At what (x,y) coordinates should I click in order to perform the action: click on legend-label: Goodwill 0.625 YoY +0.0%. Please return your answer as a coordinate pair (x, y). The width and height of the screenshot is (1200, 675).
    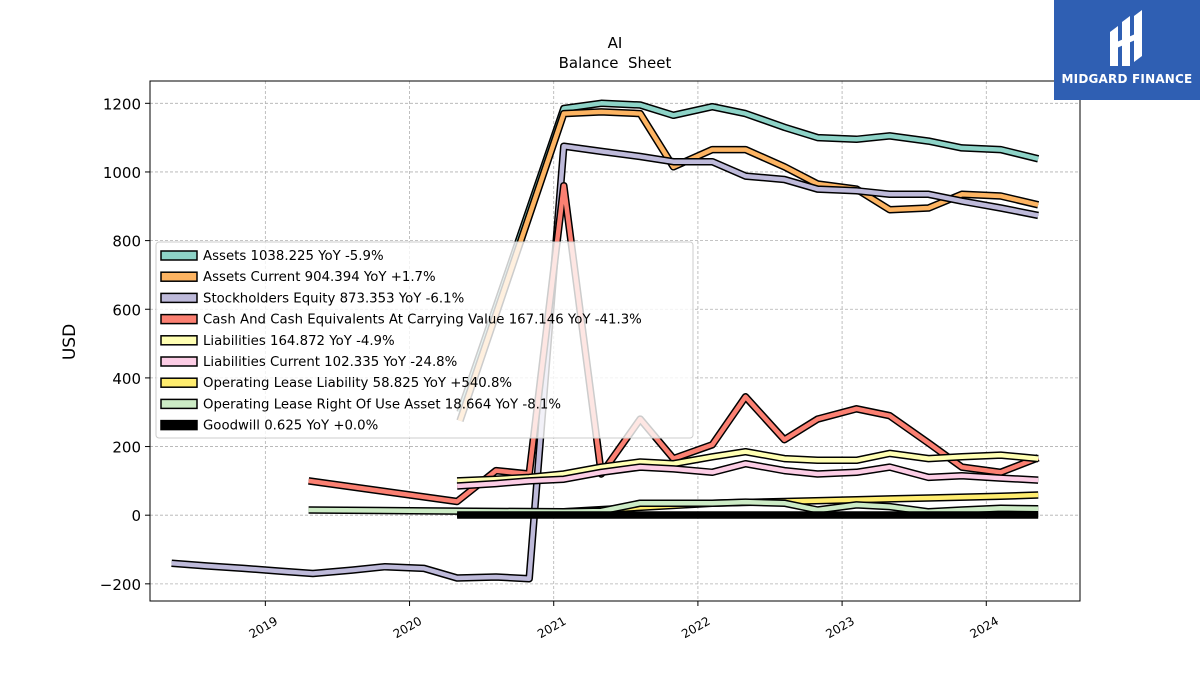
    Looking at the image, I should click on (290, 426).